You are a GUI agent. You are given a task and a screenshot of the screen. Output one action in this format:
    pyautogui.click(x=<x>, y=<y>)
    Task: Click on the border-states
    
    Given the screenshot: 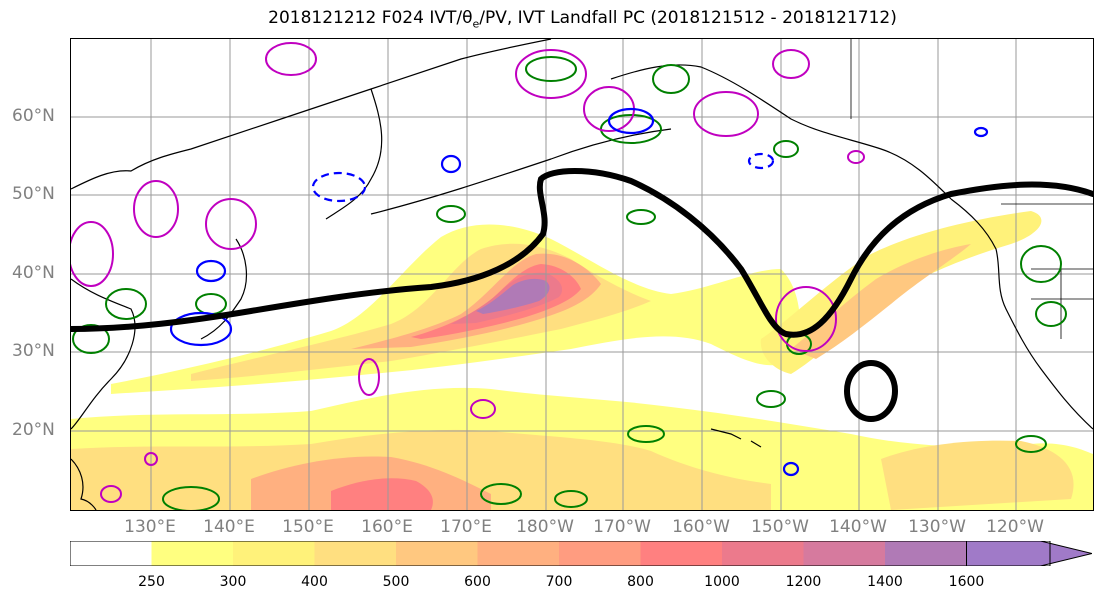 What is the action you would take?
    pyautogui.click(x=1062, y=303)
    